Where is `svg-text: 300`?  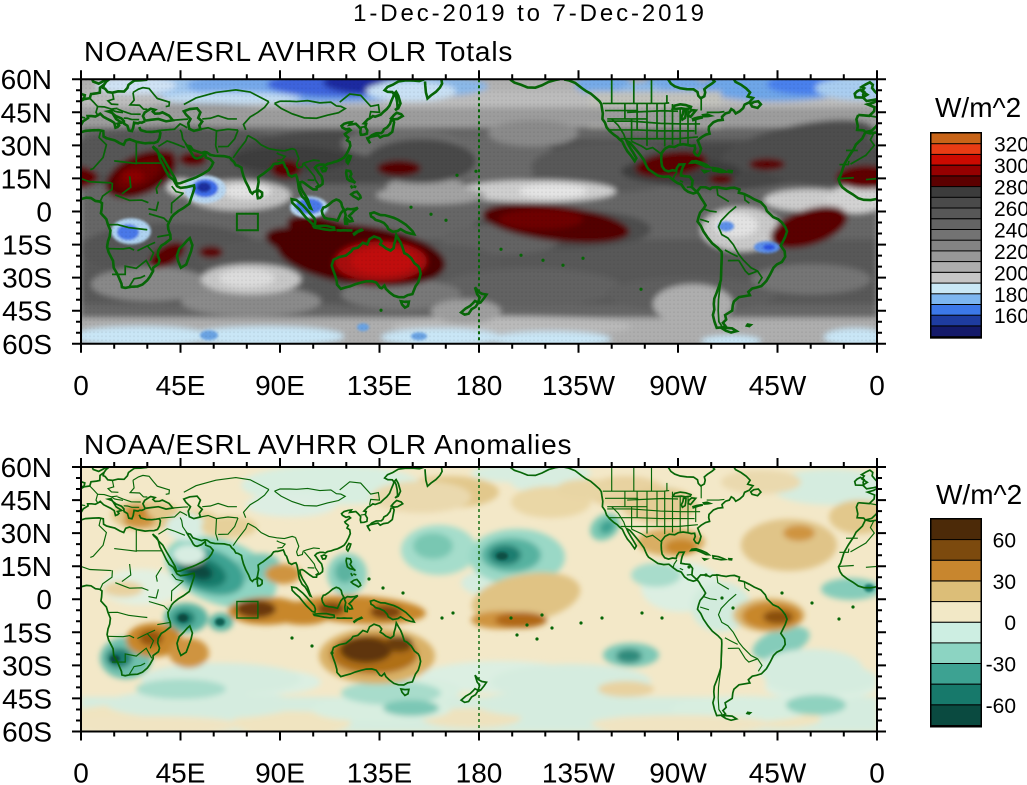 svg-text: 300 is located at coordinates (1010, 166).